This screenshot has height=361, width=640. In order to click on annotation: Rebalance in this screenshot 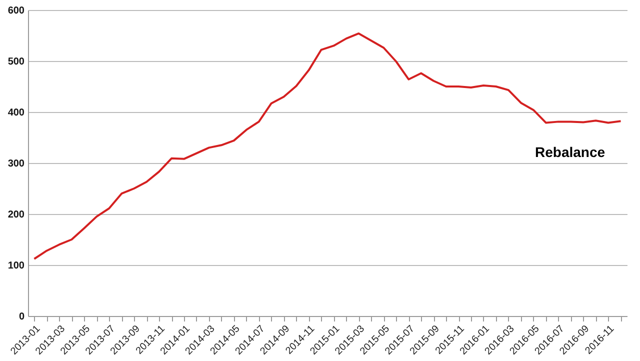, I will do `click(570, 152)`.